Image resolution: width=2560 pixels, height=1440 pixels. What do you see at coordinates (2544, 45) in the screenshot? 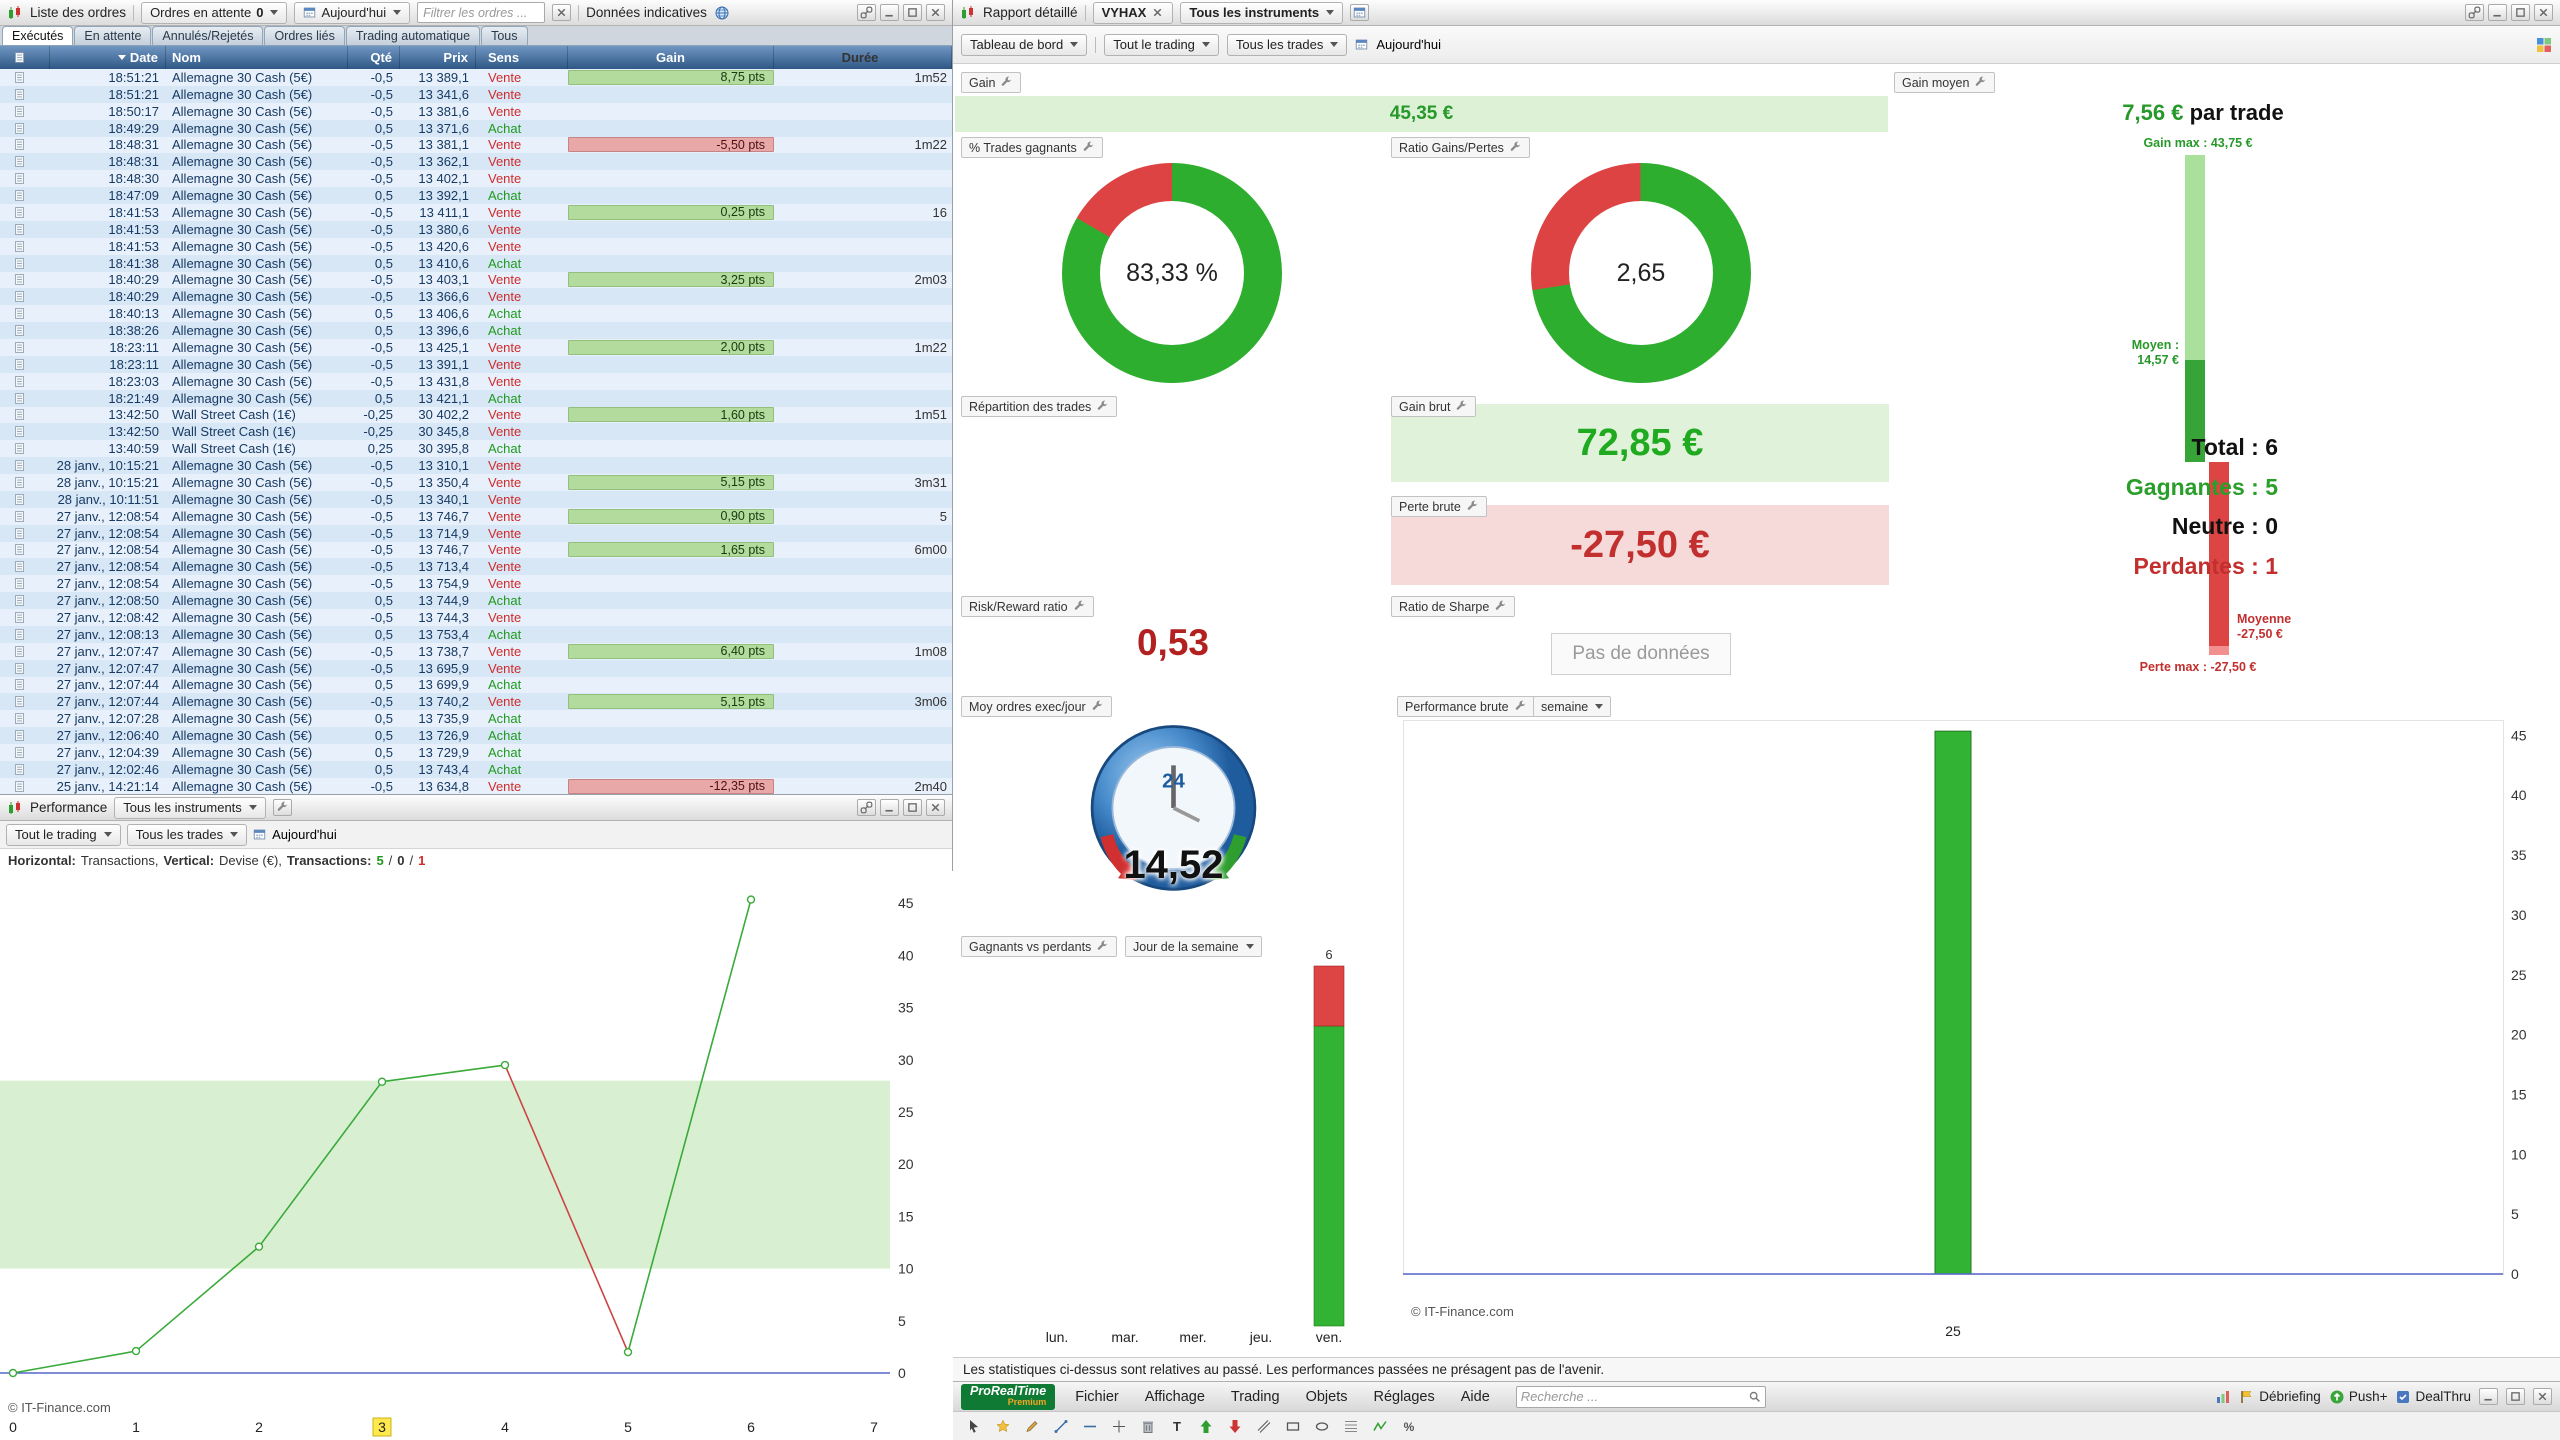
I see `dashboard-icon` at bounding box center [2544, 45].